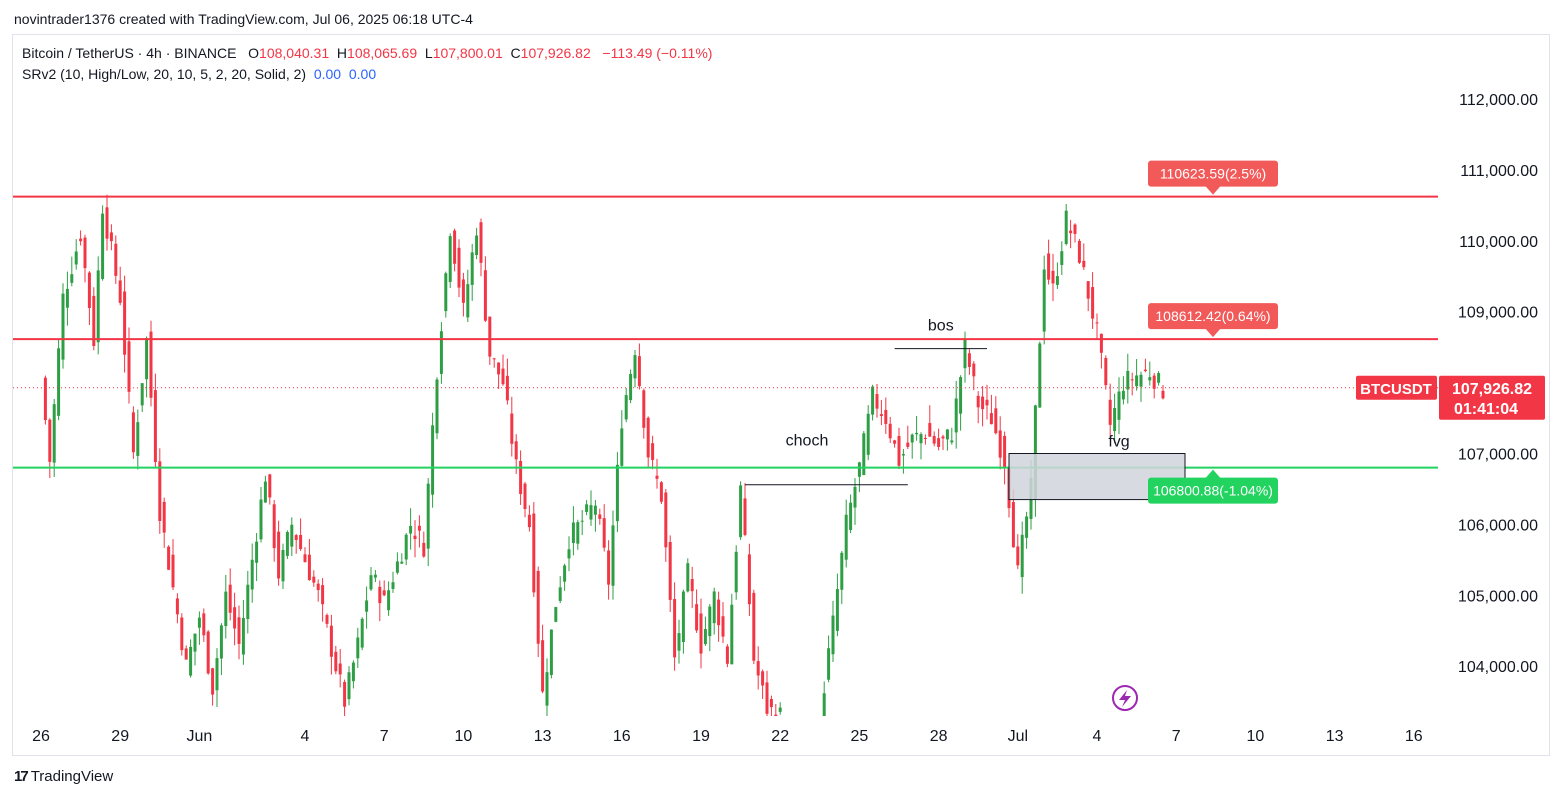 The width and height of the screenshot is (1563, 799). Describe the element at coordinates (63, 776) in the screenshot. I see `brand: 17 TradingView` at that location.